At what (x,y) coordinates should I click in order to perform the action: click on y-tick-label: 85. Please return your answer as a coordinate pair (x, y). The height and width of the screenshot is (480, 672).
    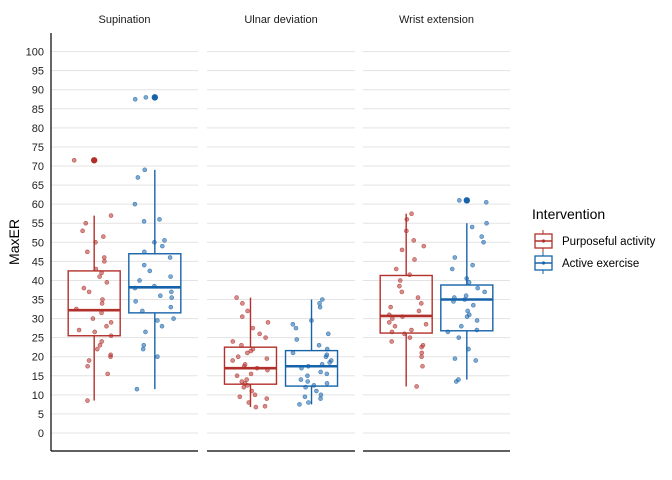
    Looking at the image, I should click on (38, 110).